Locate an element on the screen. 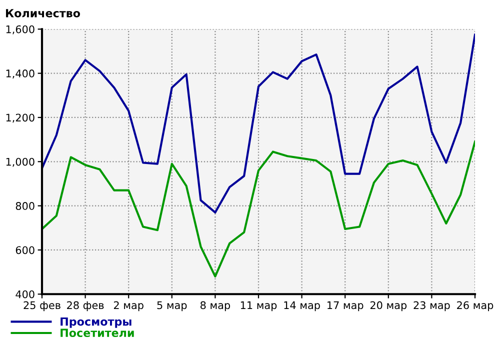  y-tick-label: 400 is located at coordinates (25, 294).